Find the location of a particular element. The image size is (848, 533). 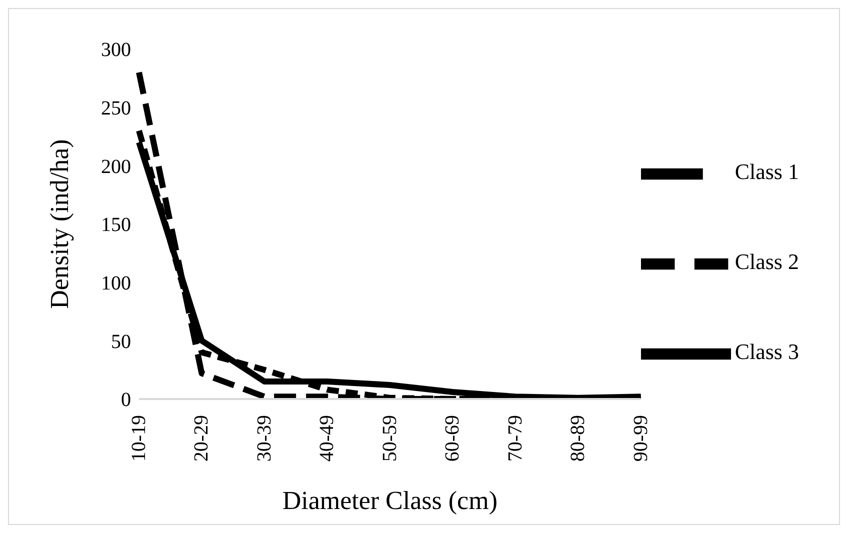

y-tick-label: 0 is located at coordinates (126, 400).